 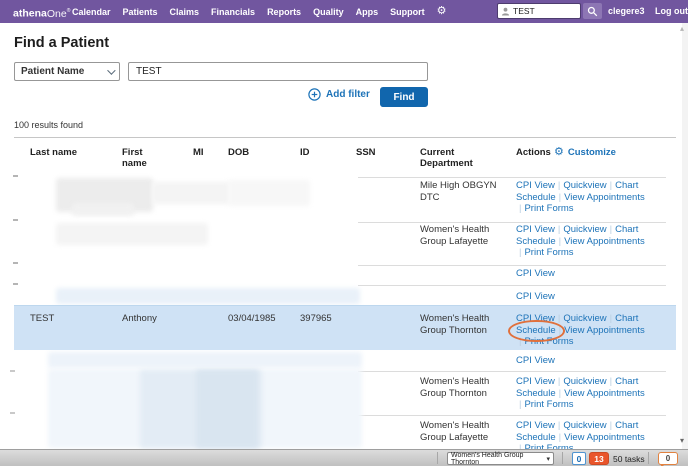 What do you see at coordinates (579, 458) in the screenshot?
I see `task-badge-blue: 0` at bounding box center [579, 458].